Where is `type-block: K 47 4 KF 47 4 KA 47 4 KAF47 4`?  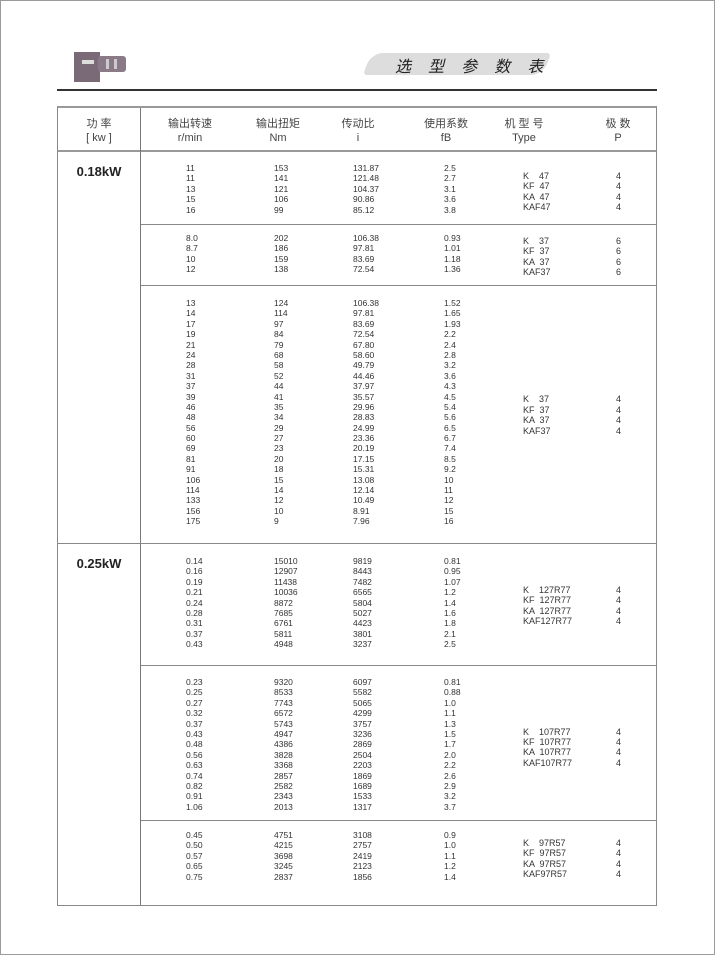
type-block: K 47 4 KF 47 4 KA 47 4 KAF47 4 is located at coordinates (398, 192).